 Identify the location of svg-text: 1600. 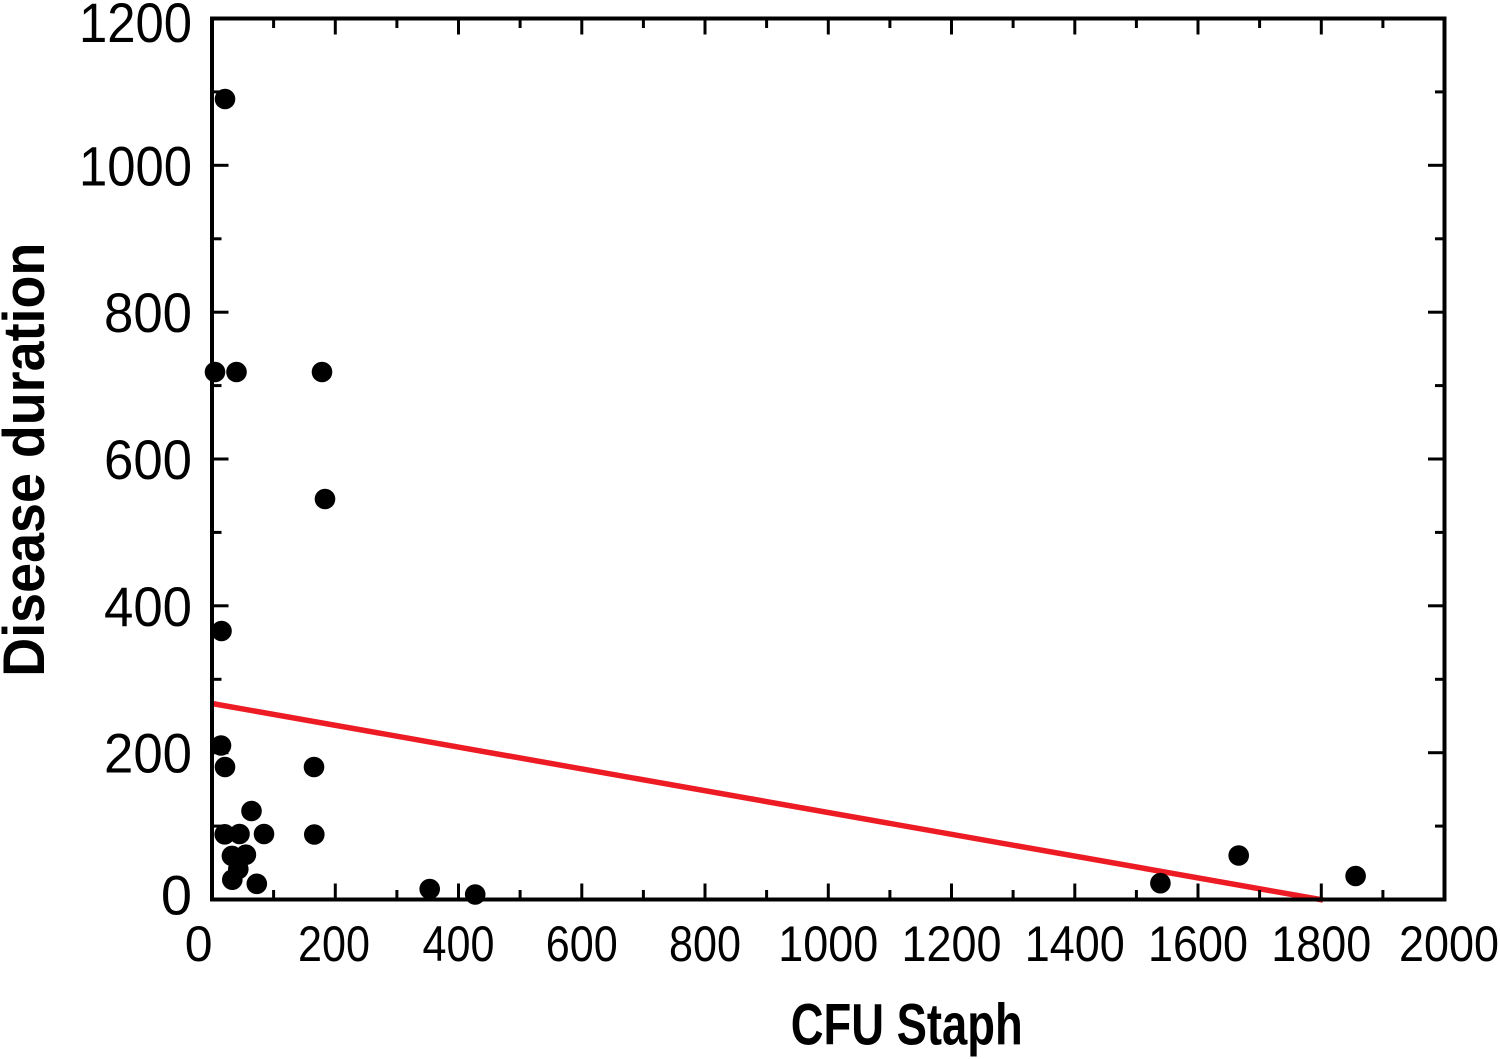
(1198, 944).